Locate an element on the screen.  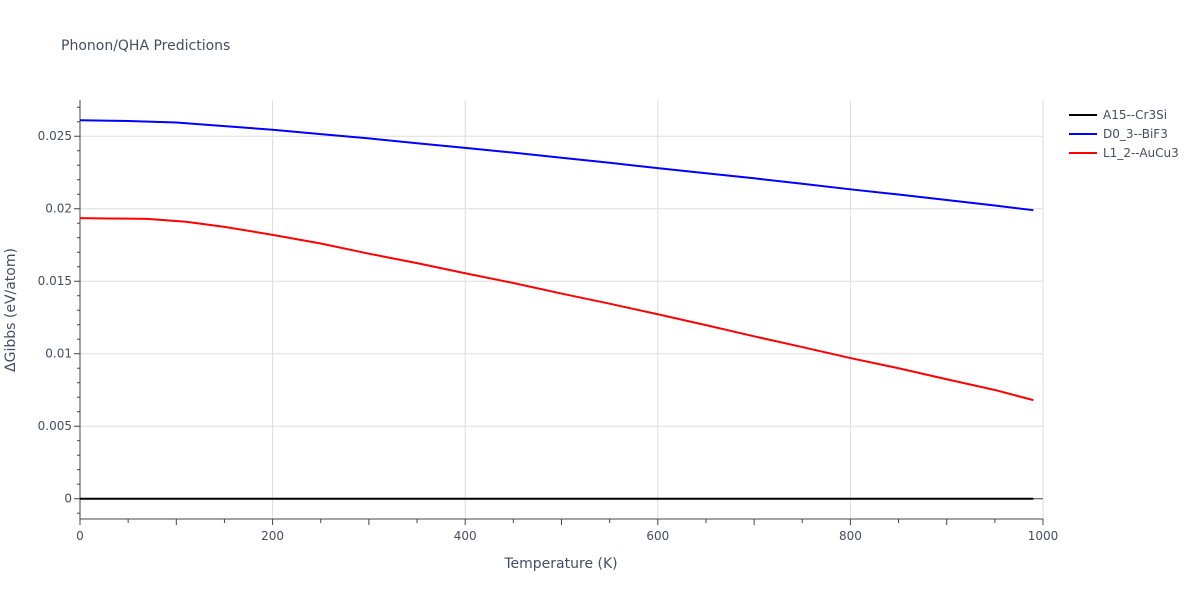
y-tick-label: 0.025 is located at coordinates (55, 136).